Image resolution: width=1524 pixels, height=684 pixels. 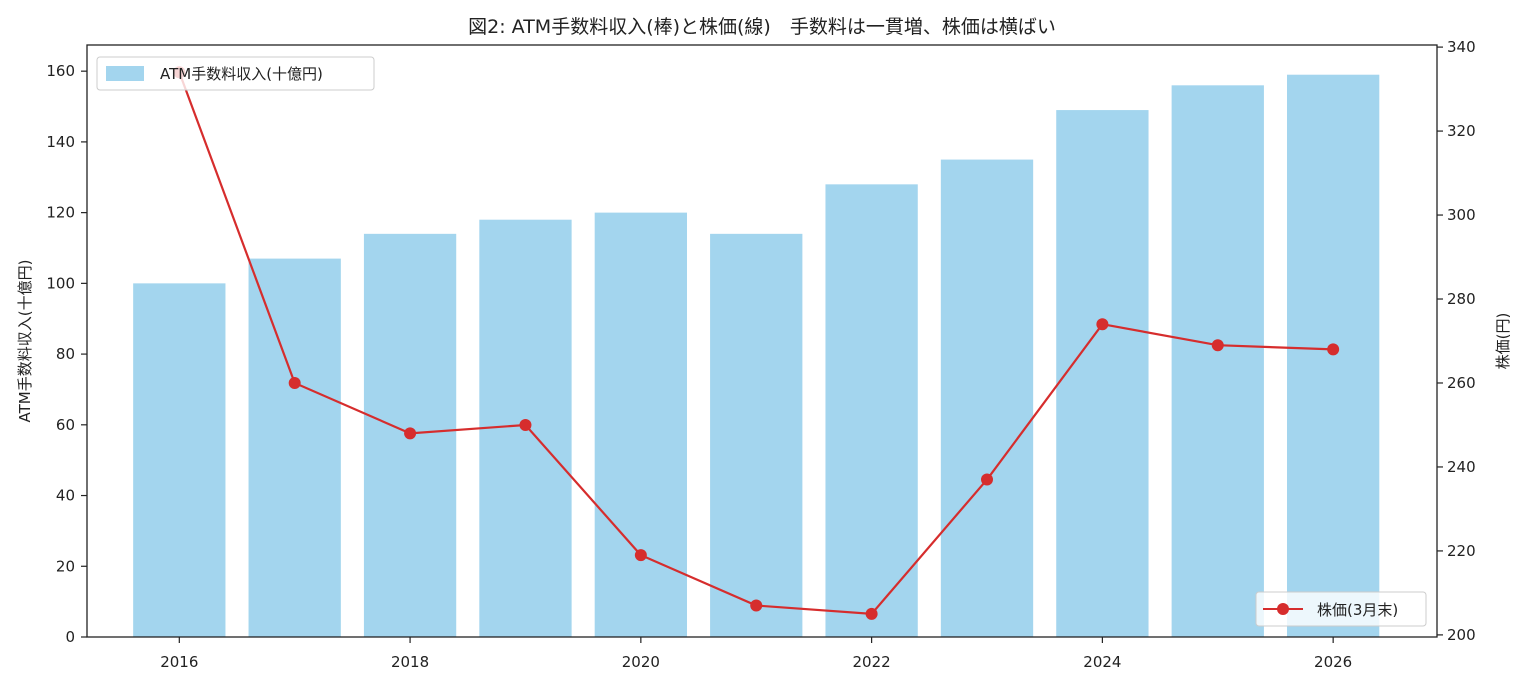 What do you see at coordinates (1217, 361) in the screenshot?
I see `bar-2025` at bounding box center [1217, 361].